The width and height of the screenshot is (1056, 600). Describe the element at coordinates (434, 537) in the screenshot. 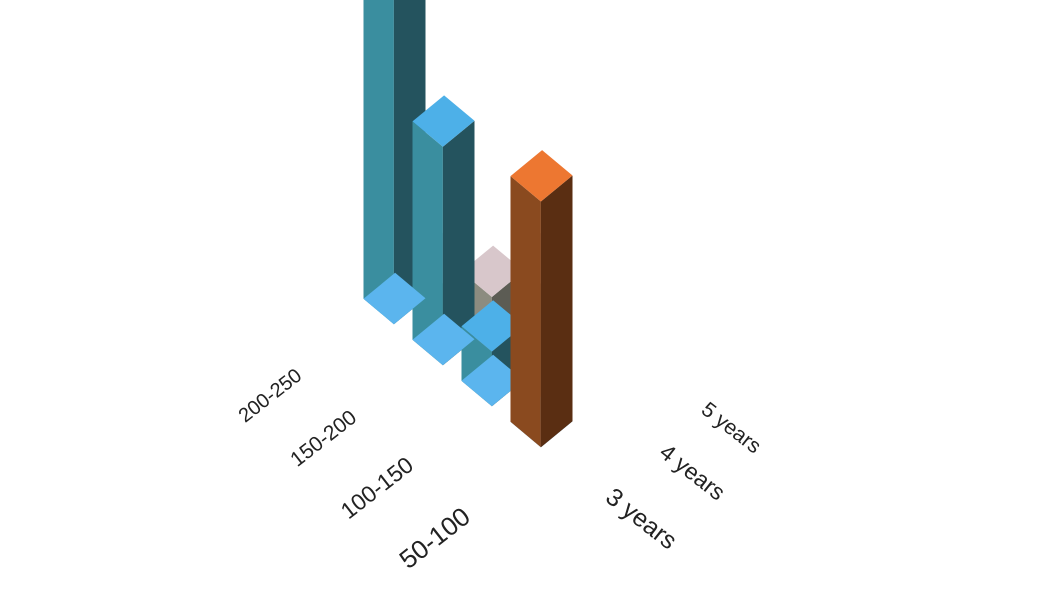

I see `category-tick-label: 50-100` at that location.